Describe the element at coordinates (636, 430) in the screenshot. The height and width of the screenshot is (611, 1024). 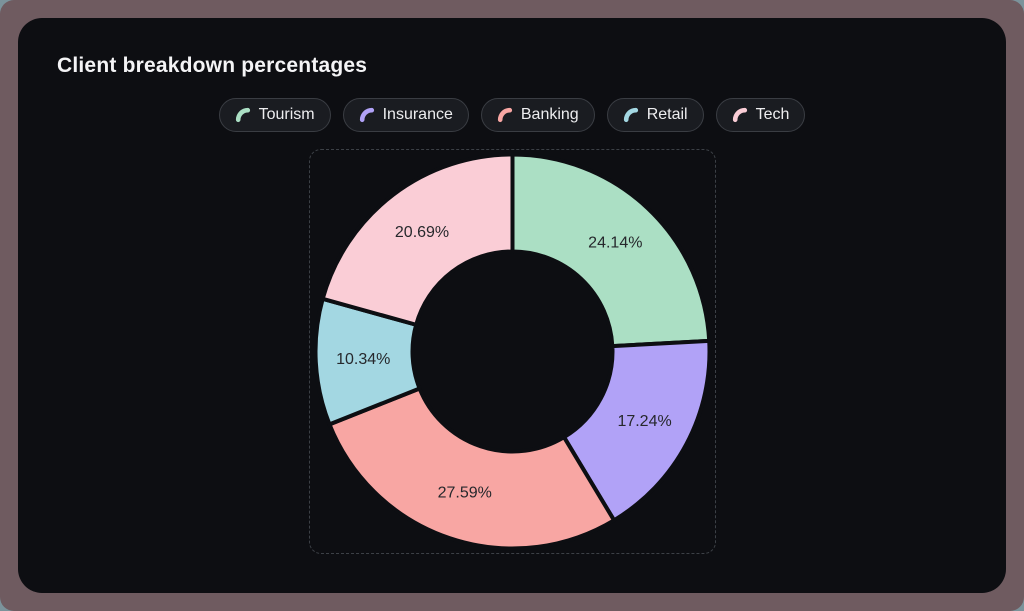
I see `donut-slice-insurance` at that location.